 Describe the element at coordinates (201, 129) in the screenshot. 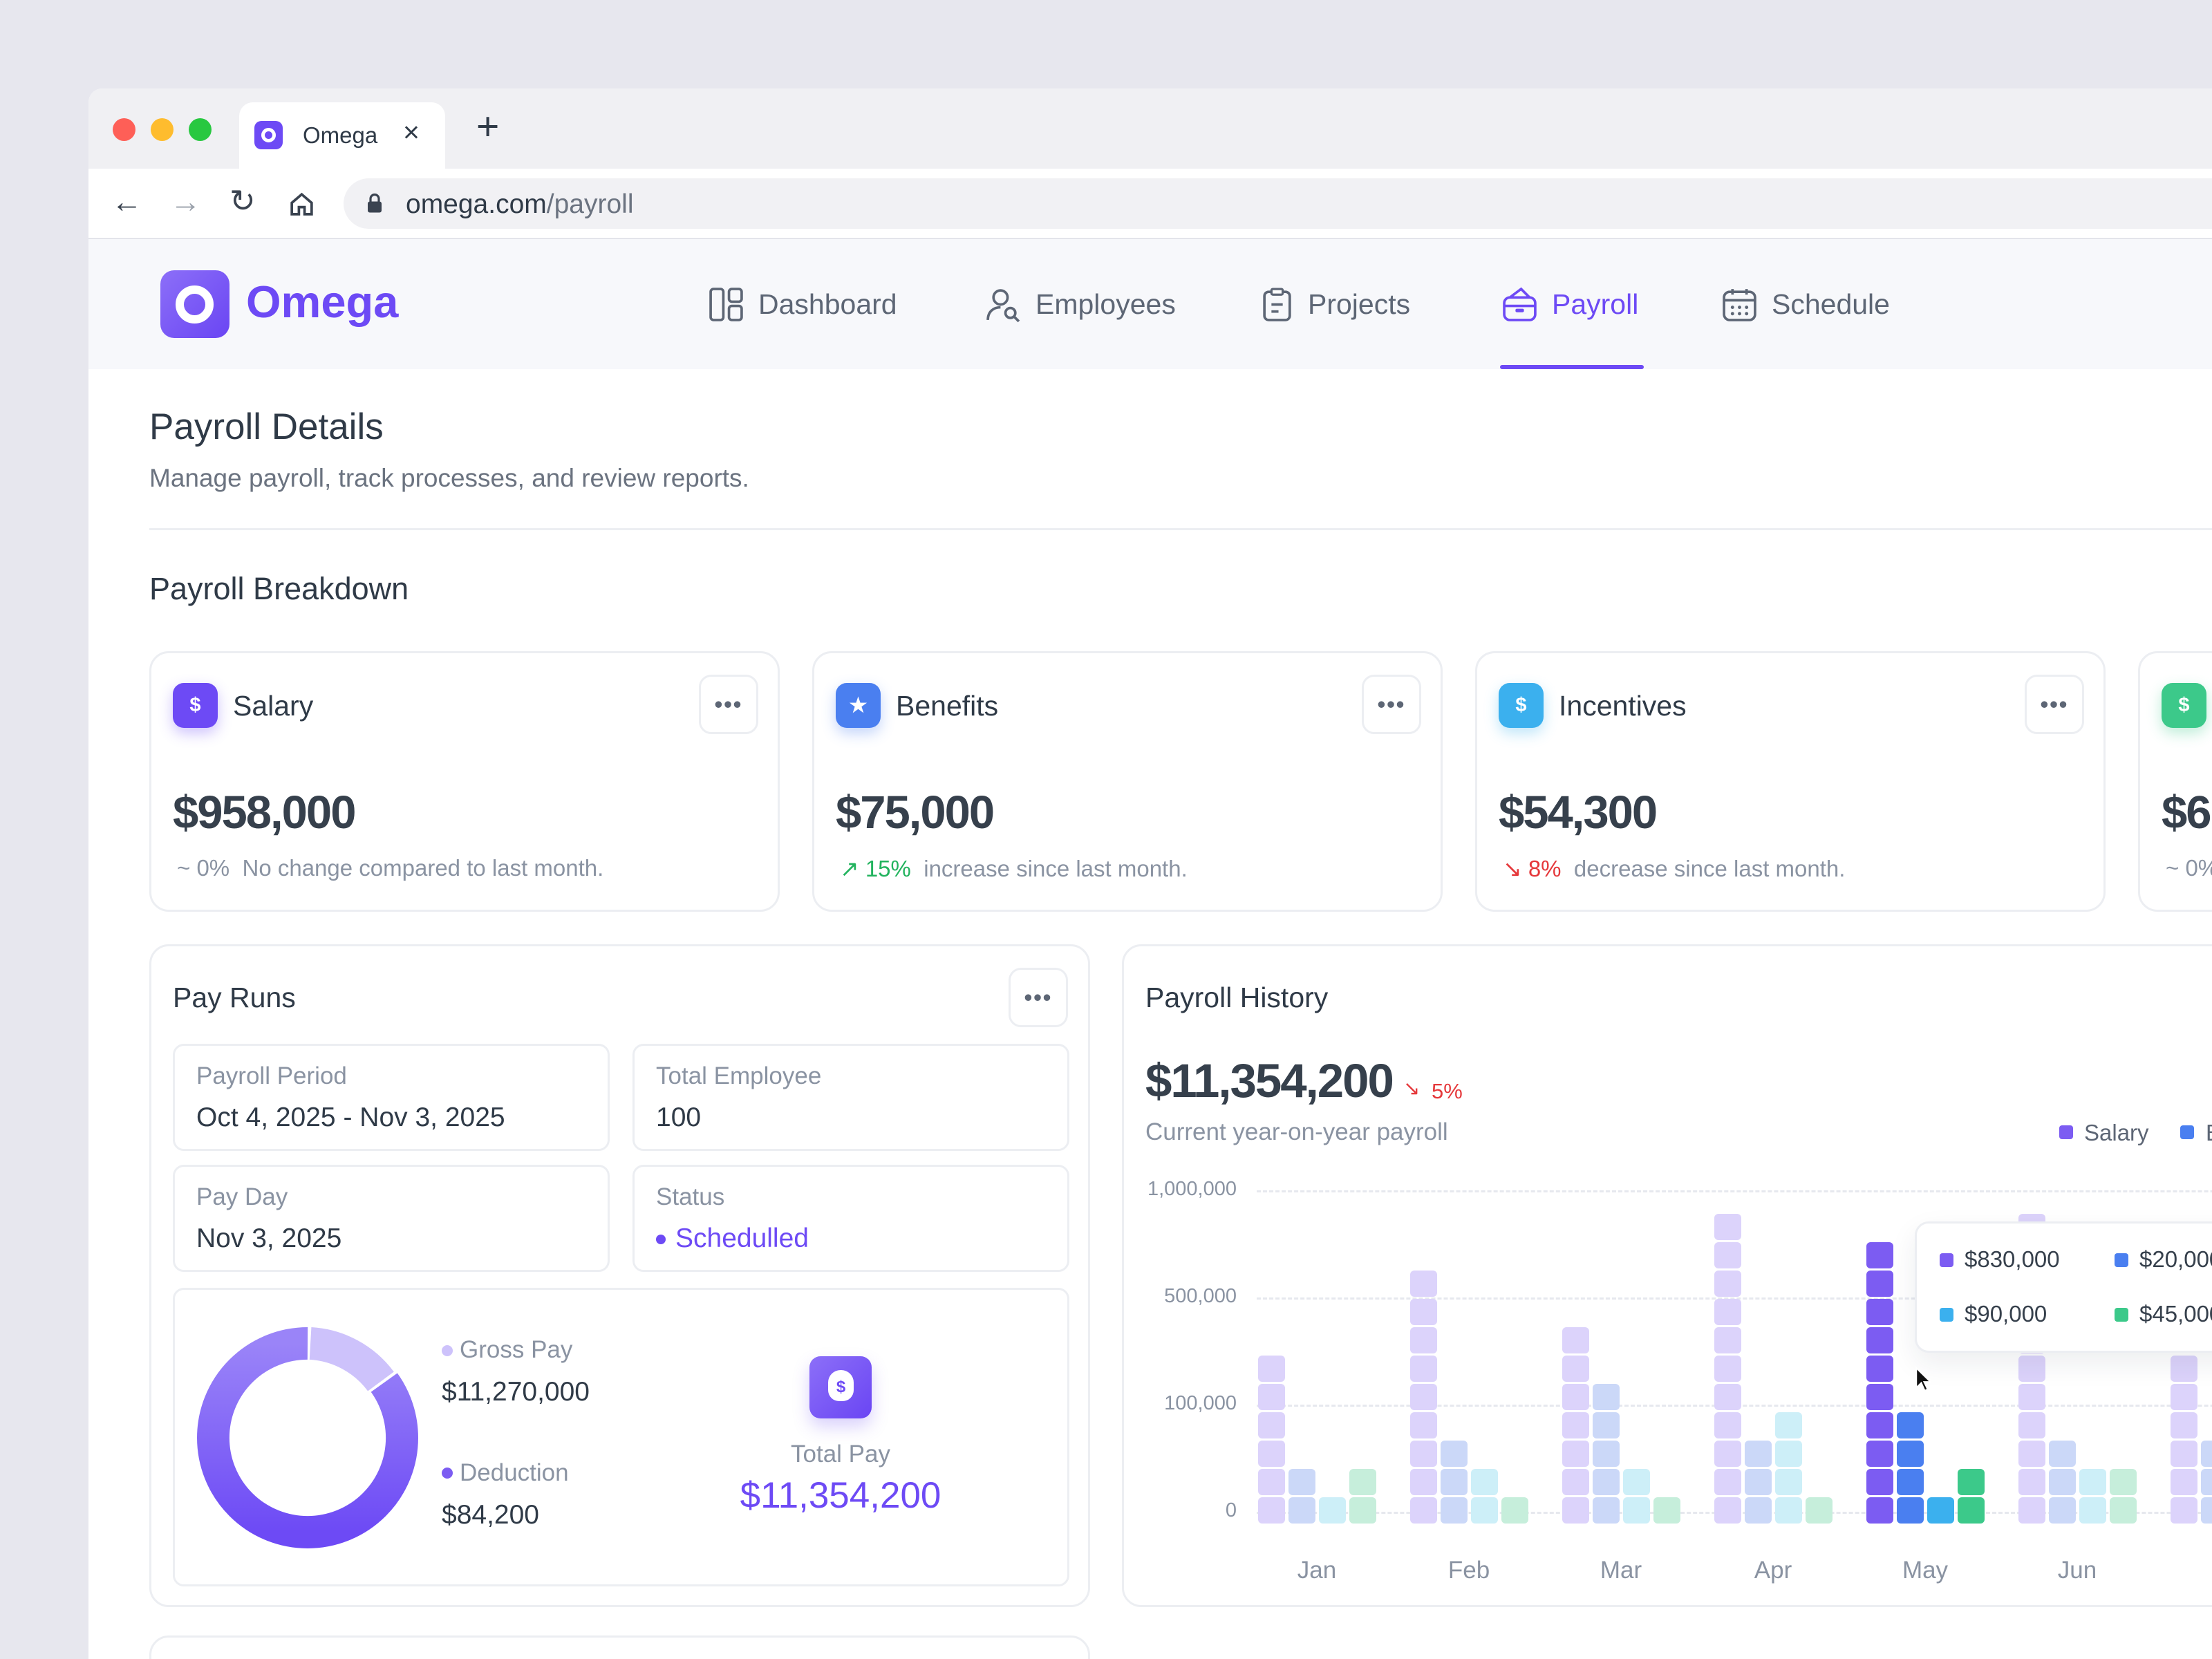

I see `maximize-window-button` at that location.